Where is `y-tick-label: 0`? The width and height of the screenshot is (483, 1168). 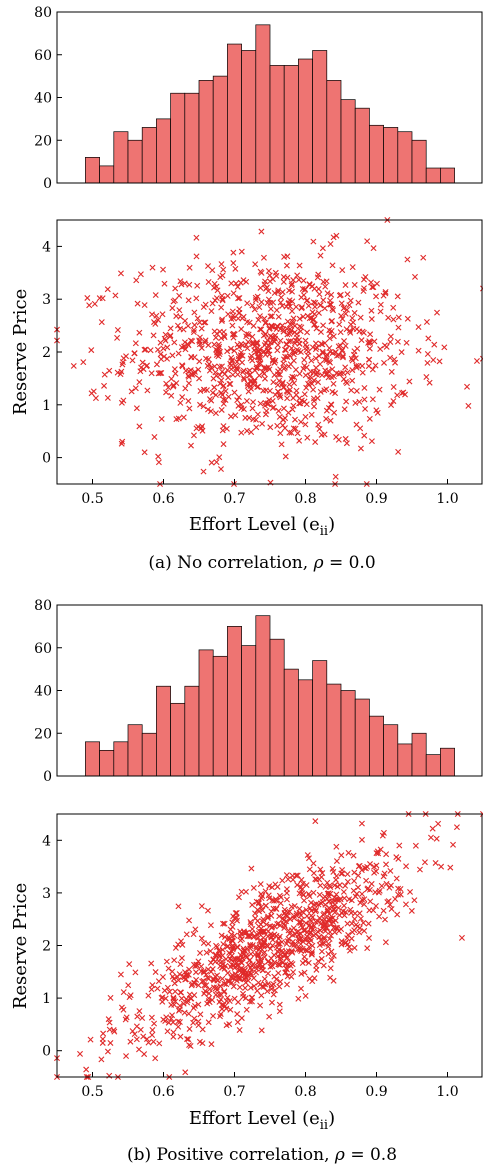 y-tick-label: 0 is located at coordinates (46, 1052).